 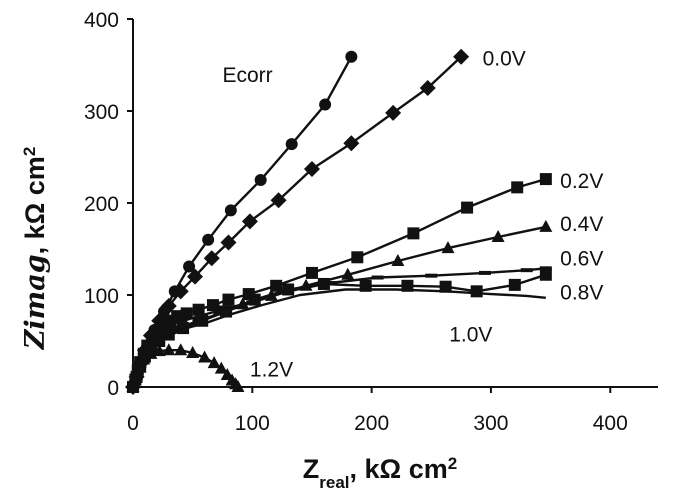 What do you see at coordinates (252, 423) in the screenshot?
I see `x-tick-label: 100` at bounding box center [252, 423].